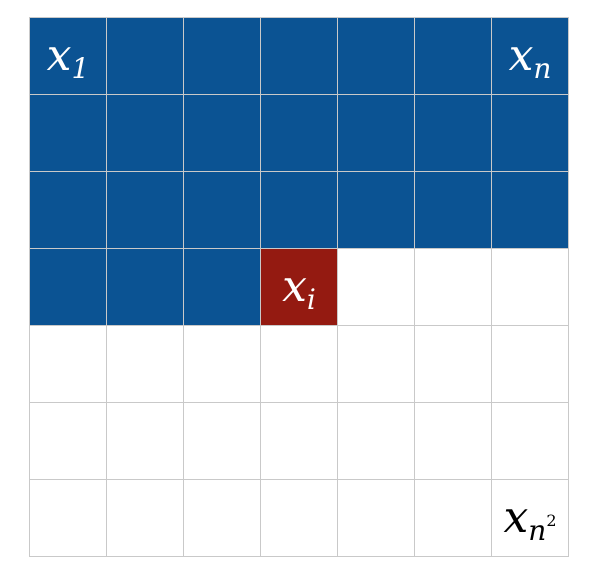 This screenshot has height=578, width=600. I want to click on cell-label-first: x1, so click(68, 57).